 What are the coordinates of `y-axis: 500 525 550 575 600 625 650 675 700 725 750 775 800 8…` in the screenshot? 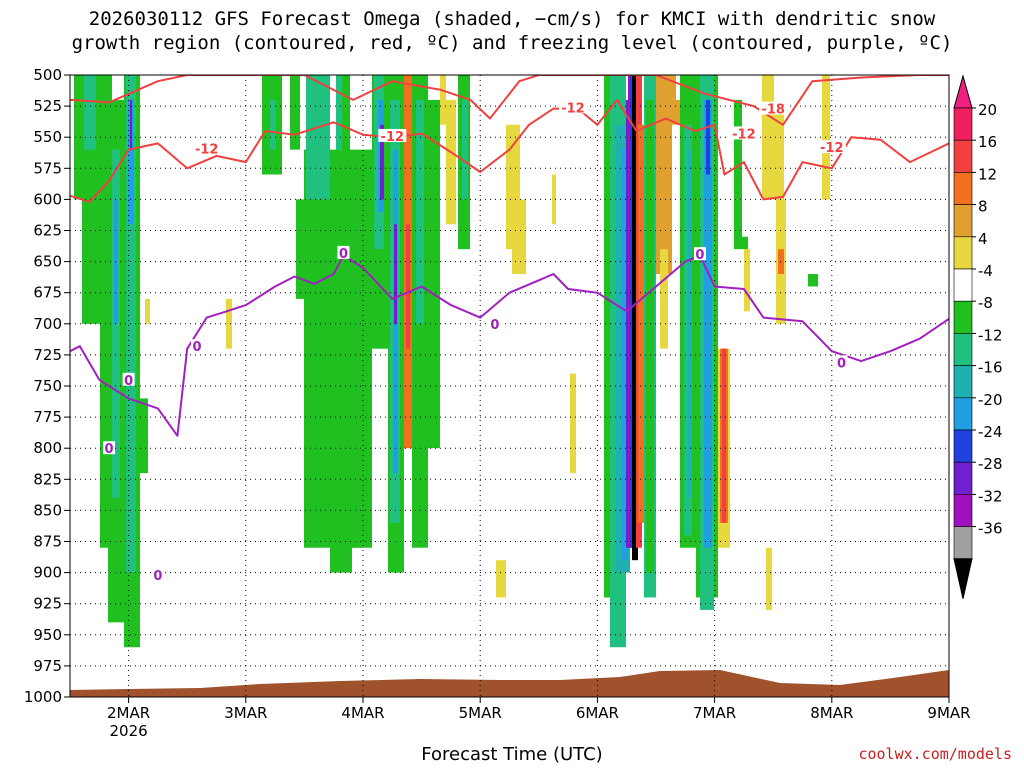 It's located at (47, 386).